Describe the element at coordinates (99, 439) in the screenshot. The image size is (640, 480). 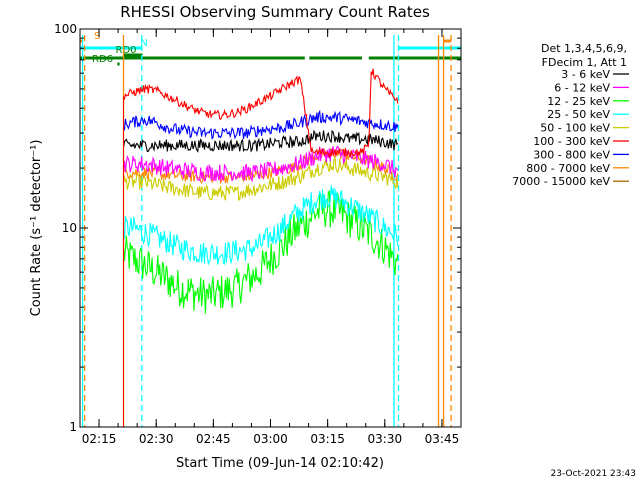
I see `x-tick-label: 02:15` at that location.